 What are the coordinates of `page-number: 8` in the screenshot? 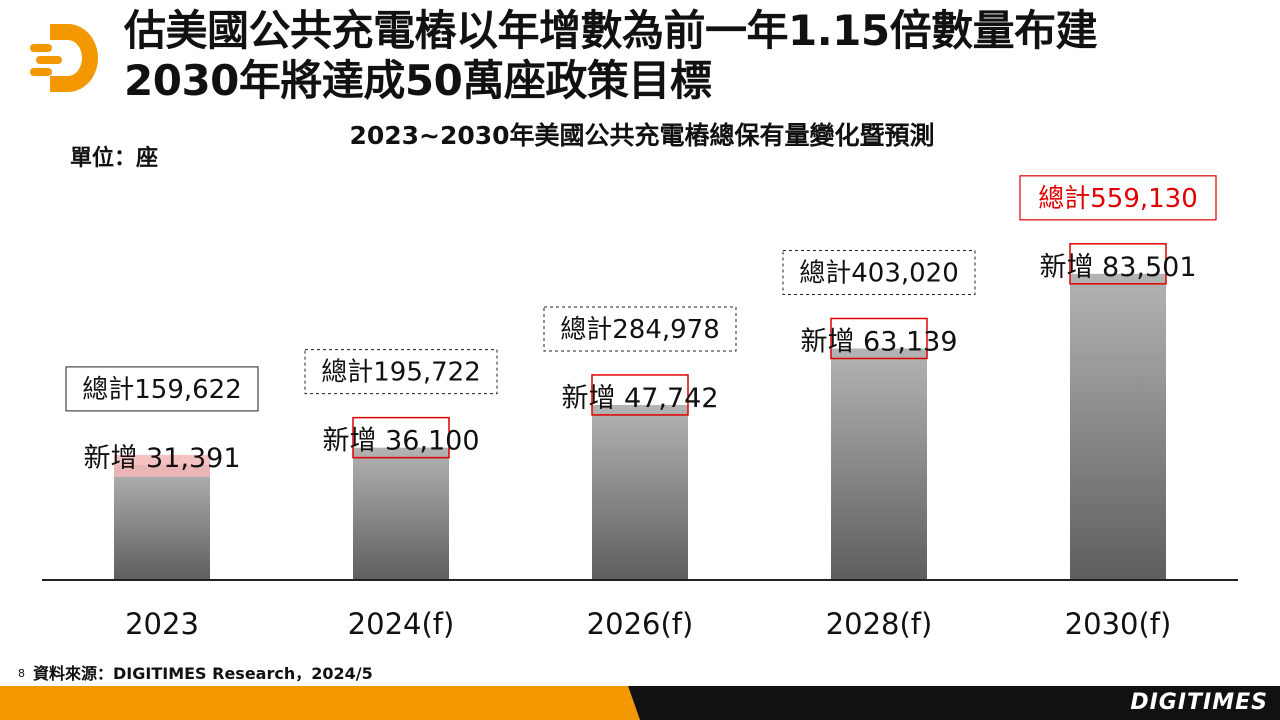 It's located at (21, 673).